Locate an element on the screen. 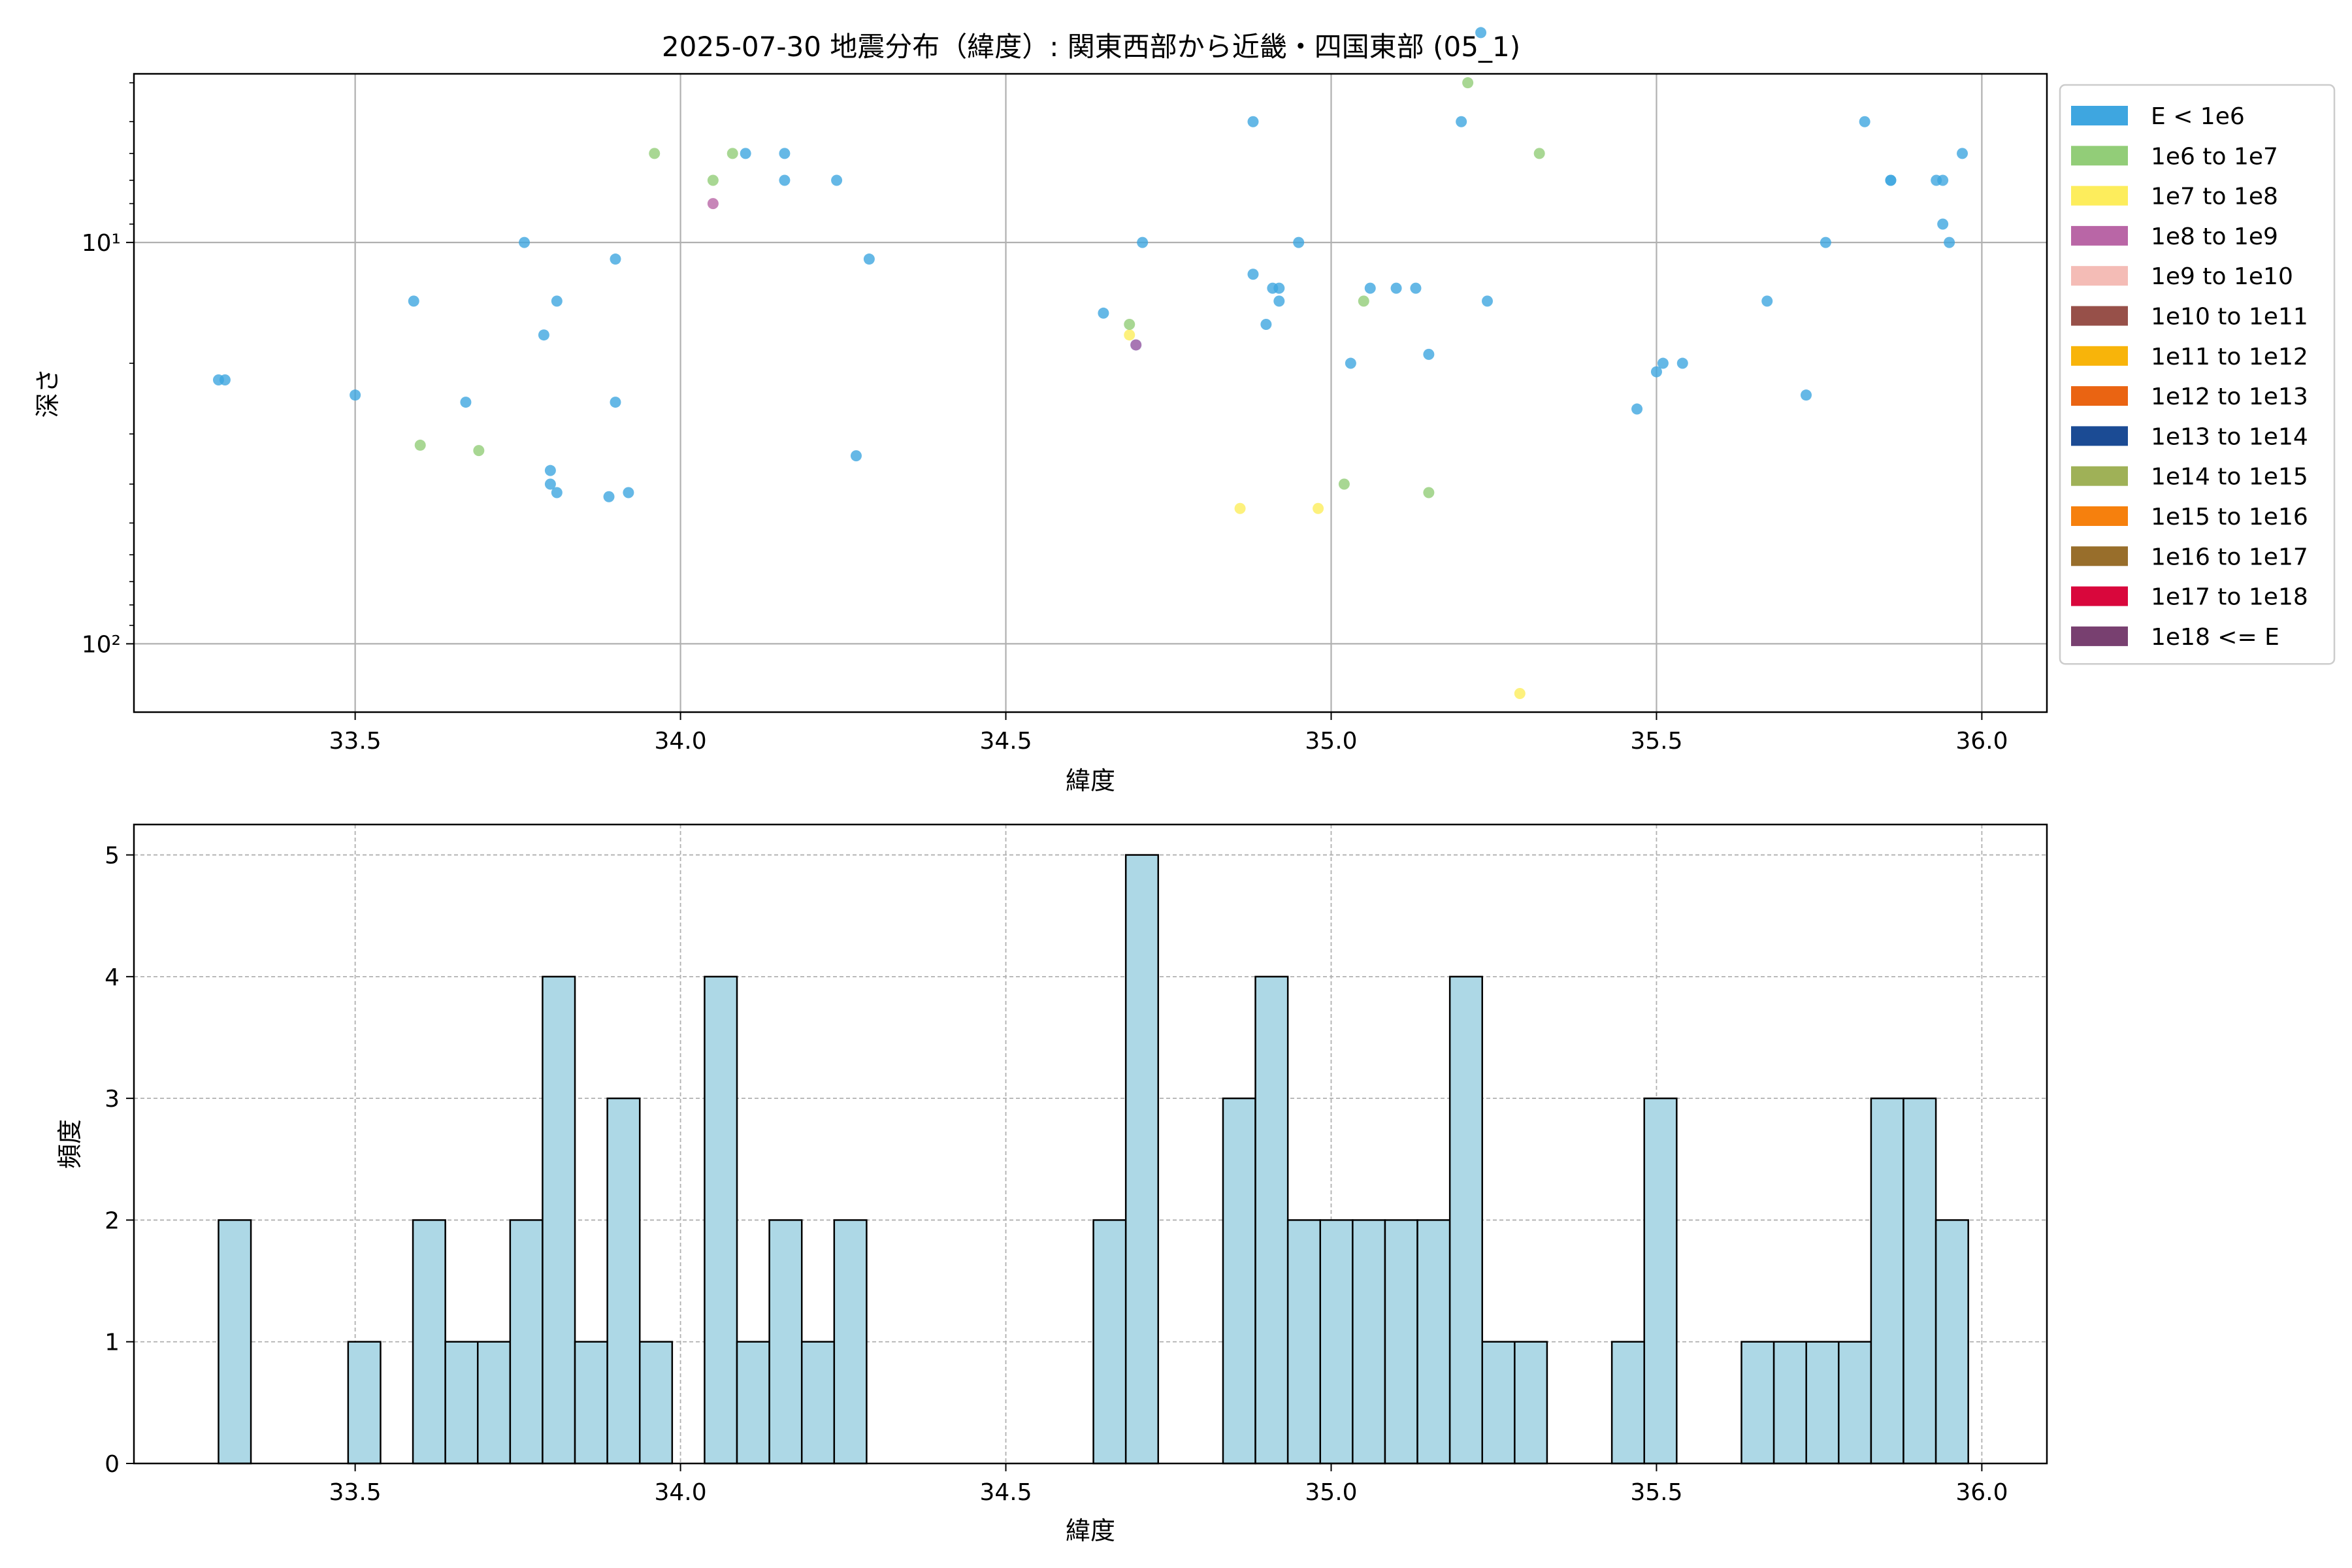 This screenshot has height=1568, width=2352. legend-label: 1e17 to 1e18 is located at coordinates (2229, 597).